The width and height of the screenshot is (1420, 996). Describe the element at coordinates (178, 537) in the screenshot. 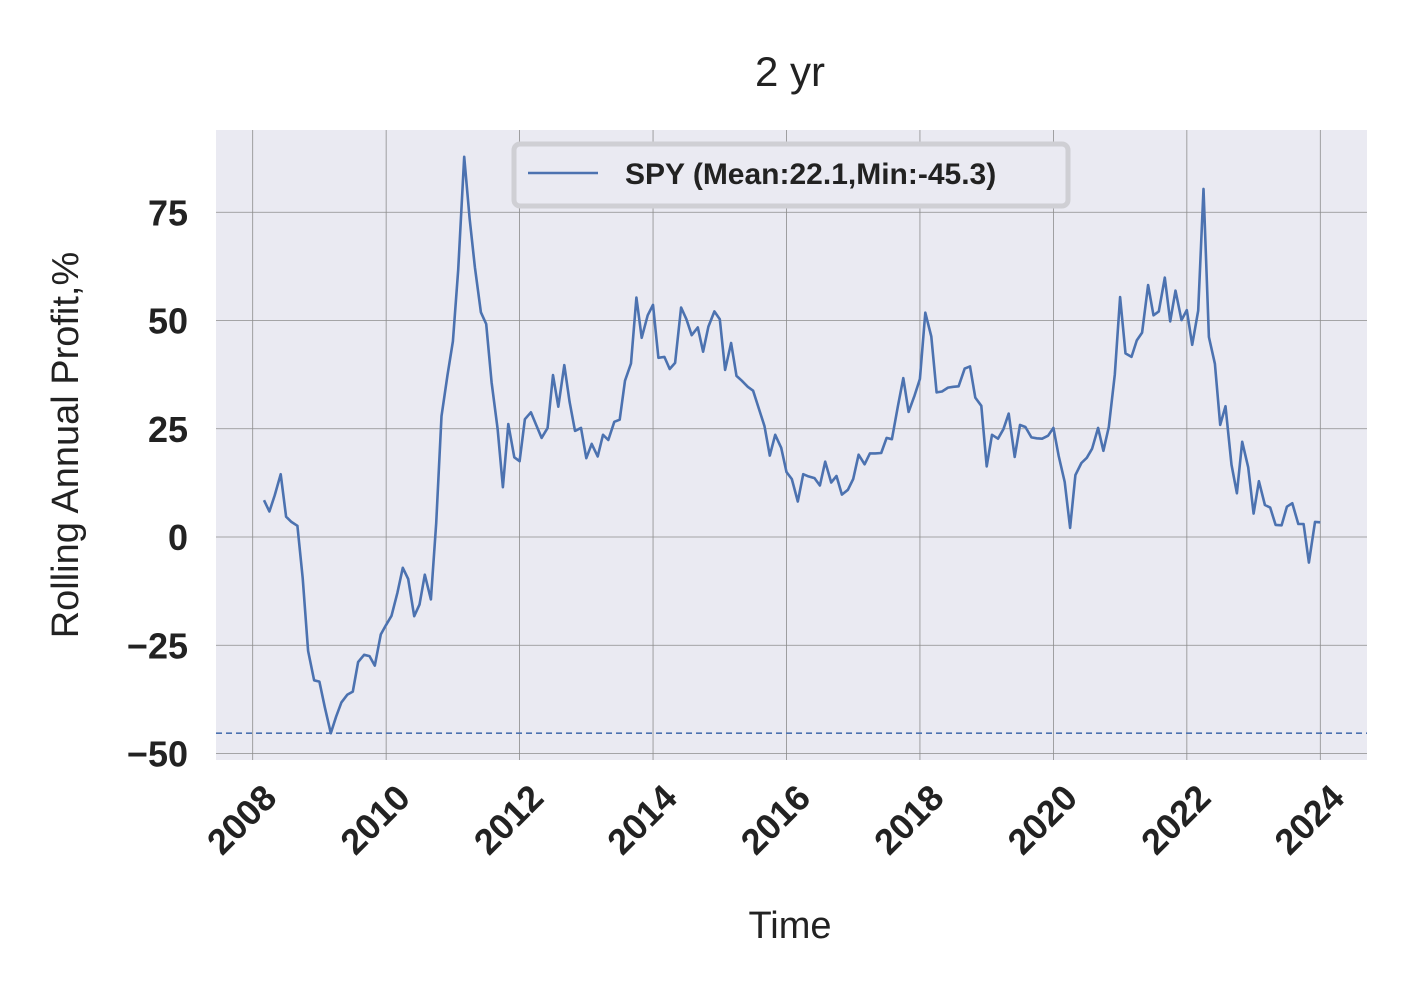

I see `y-tick-label: 0` at that location.